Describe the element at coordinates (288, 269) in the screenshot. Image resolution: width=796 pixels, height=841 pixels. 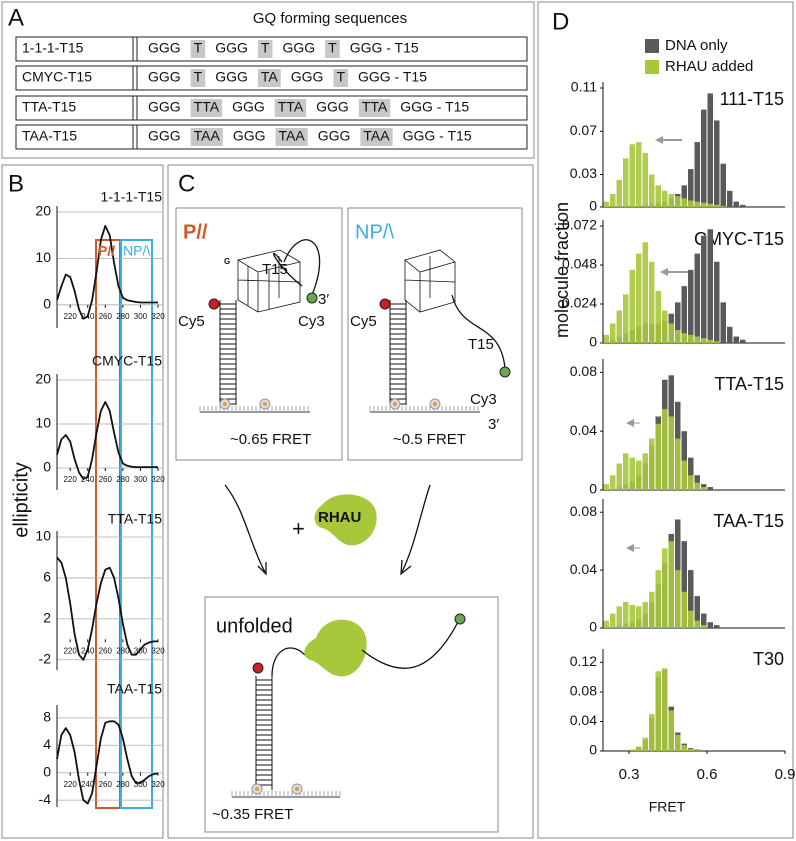
I see `loop` at that location.